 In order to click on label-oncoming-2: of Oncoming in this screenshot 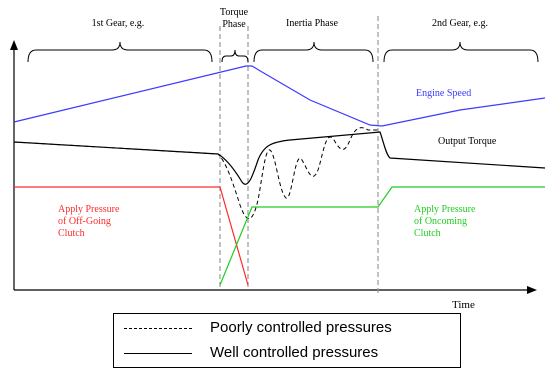, I will do `click(440, 221)`.